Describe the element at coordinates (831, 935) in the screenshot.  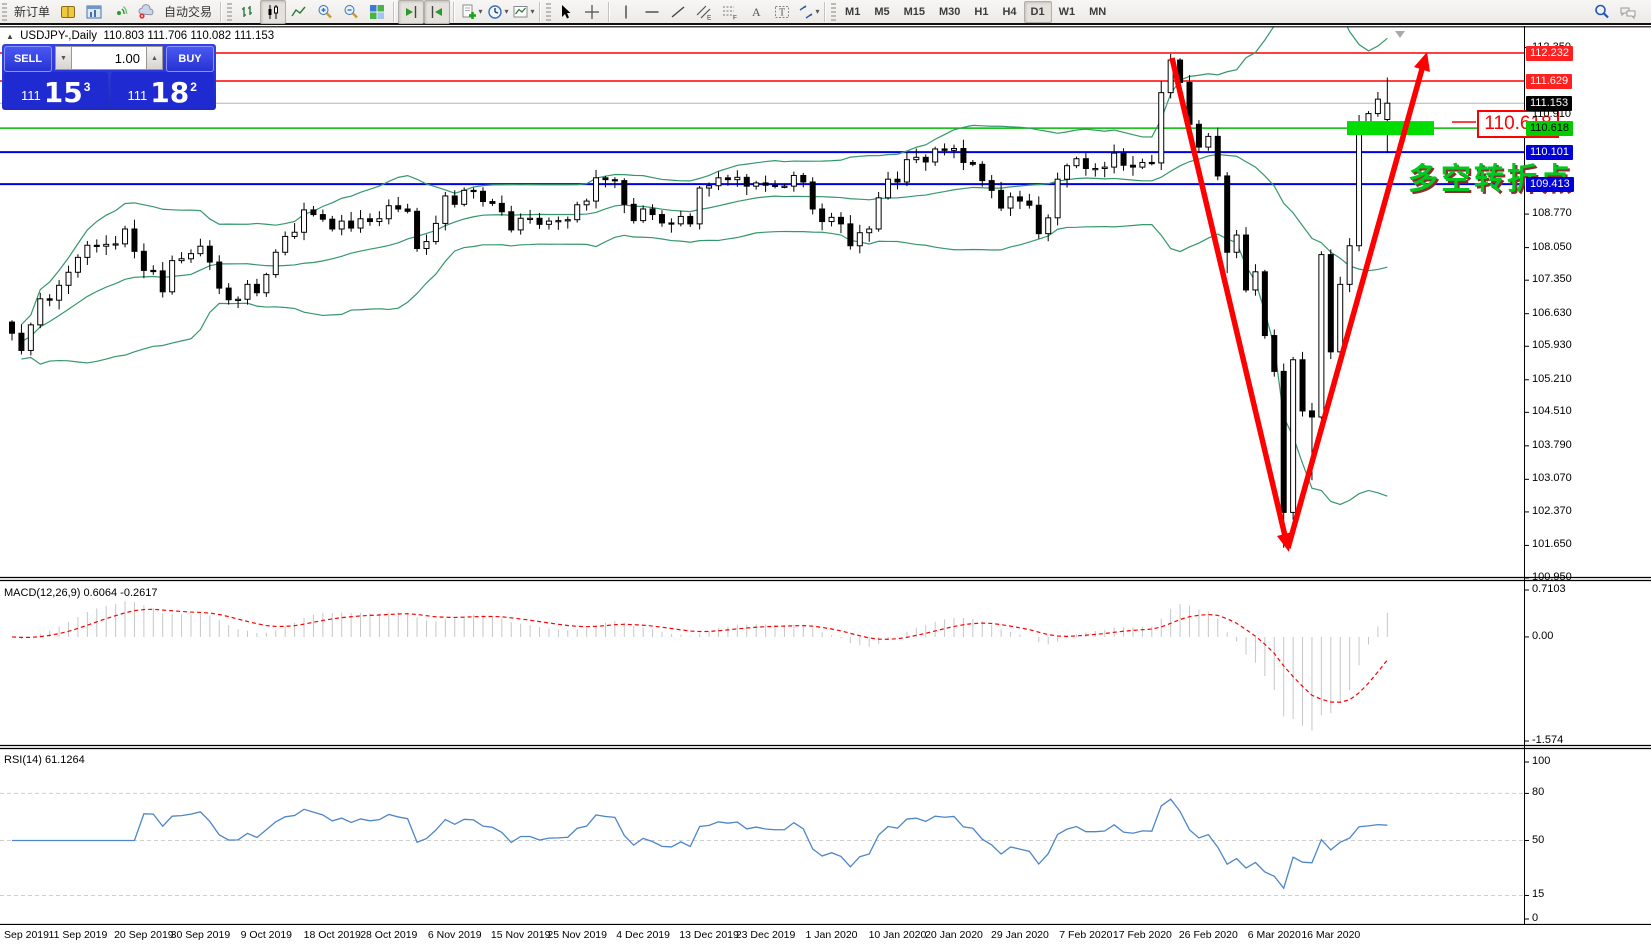
I see `date-label: 1 Jan 2020` at that location.